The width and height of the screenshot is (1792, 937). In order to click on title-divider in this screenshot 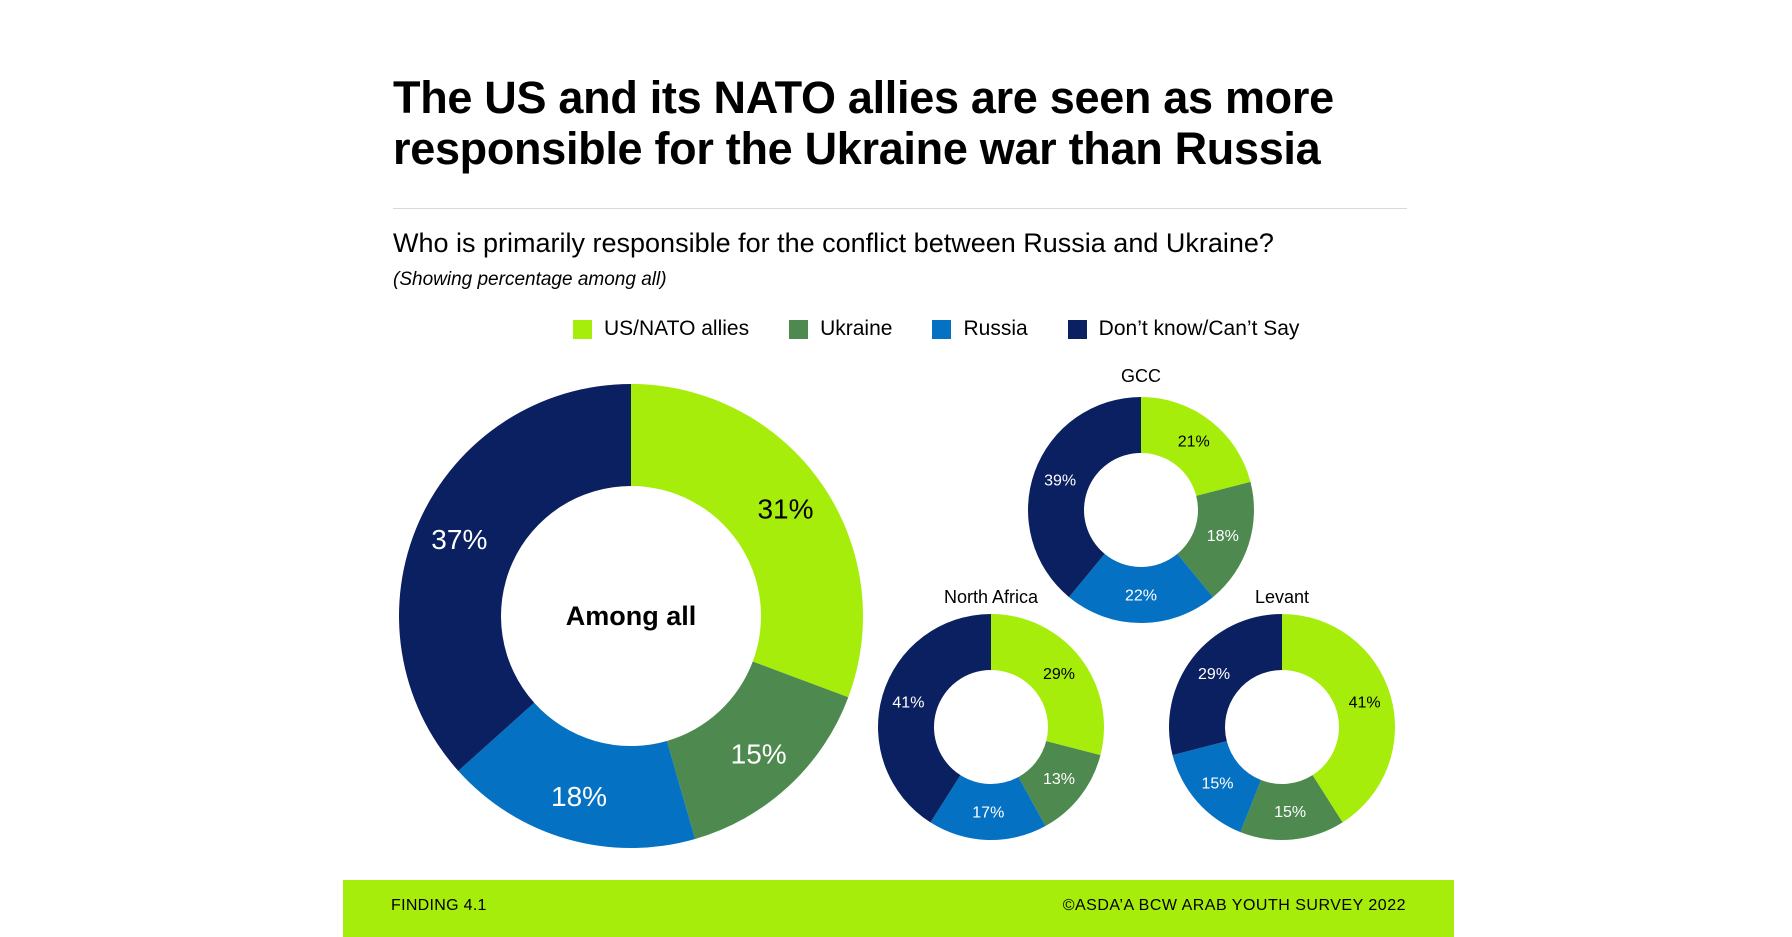, I will do `click(900, 208)`.